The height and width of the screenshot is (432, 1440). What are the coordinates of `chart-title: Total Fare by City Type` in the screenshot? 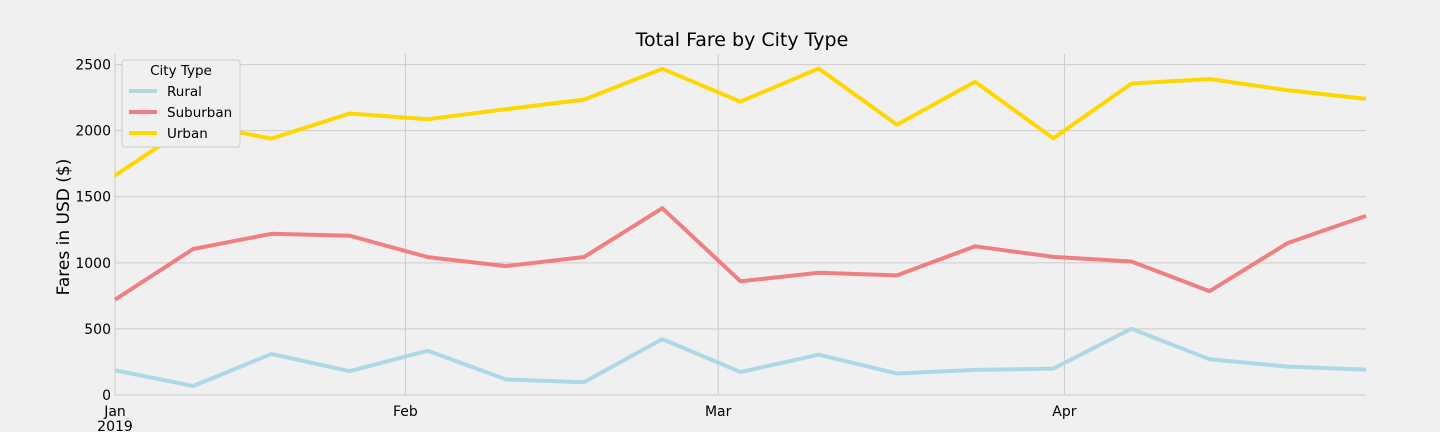 It's located at (742, 40).